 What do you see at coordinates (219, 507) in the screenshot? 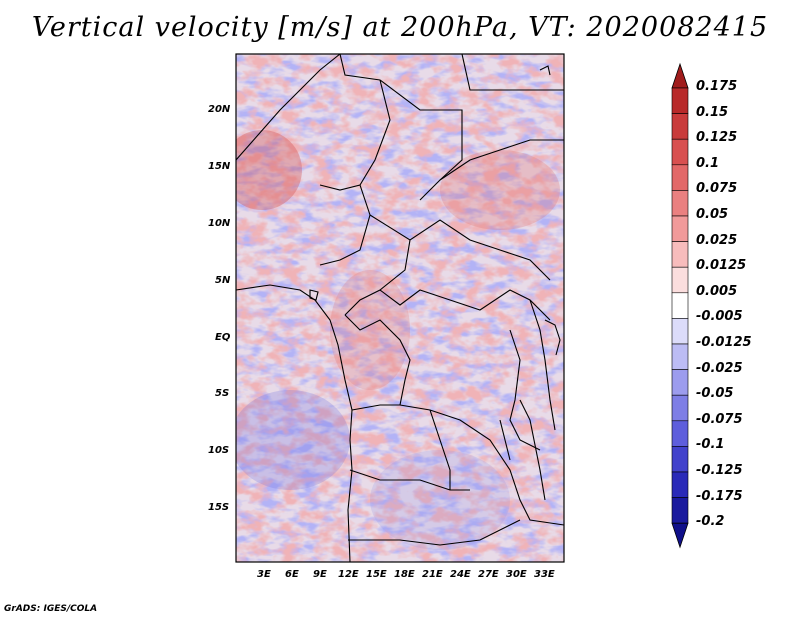
I see `lat-label-15s: 15S` at bounding box center [219, 507].